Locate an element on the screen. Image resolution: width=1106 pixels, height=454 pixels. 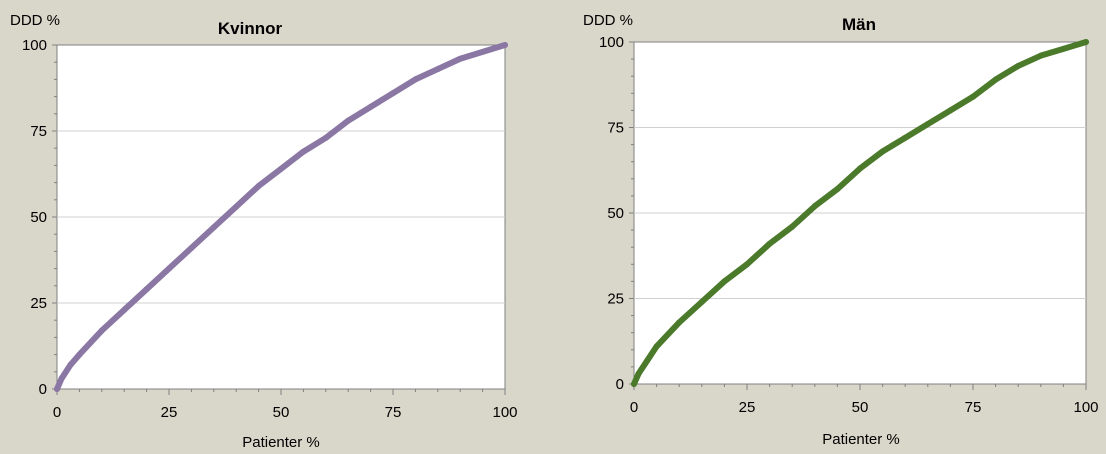
chart-title: Män is located at coordinates (859, 24).